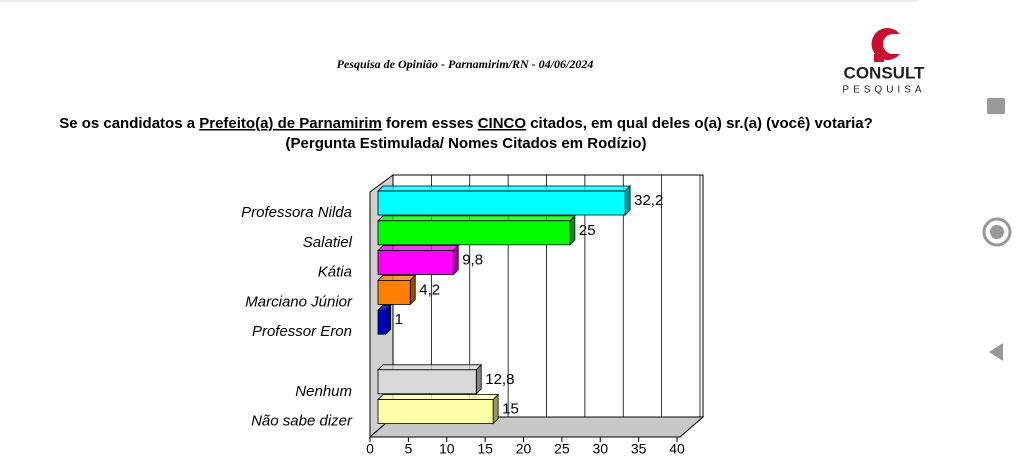  Describe the element at coordinates (447, 449) in the screenshot. I see `x-tick-label: 10` at that location.